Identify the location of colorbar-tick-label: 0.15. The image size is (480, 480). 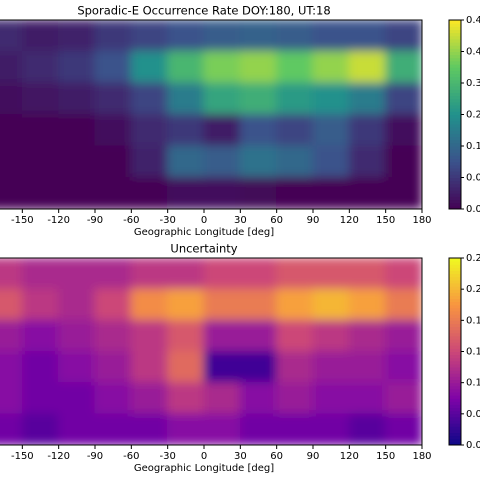
(473, 352).